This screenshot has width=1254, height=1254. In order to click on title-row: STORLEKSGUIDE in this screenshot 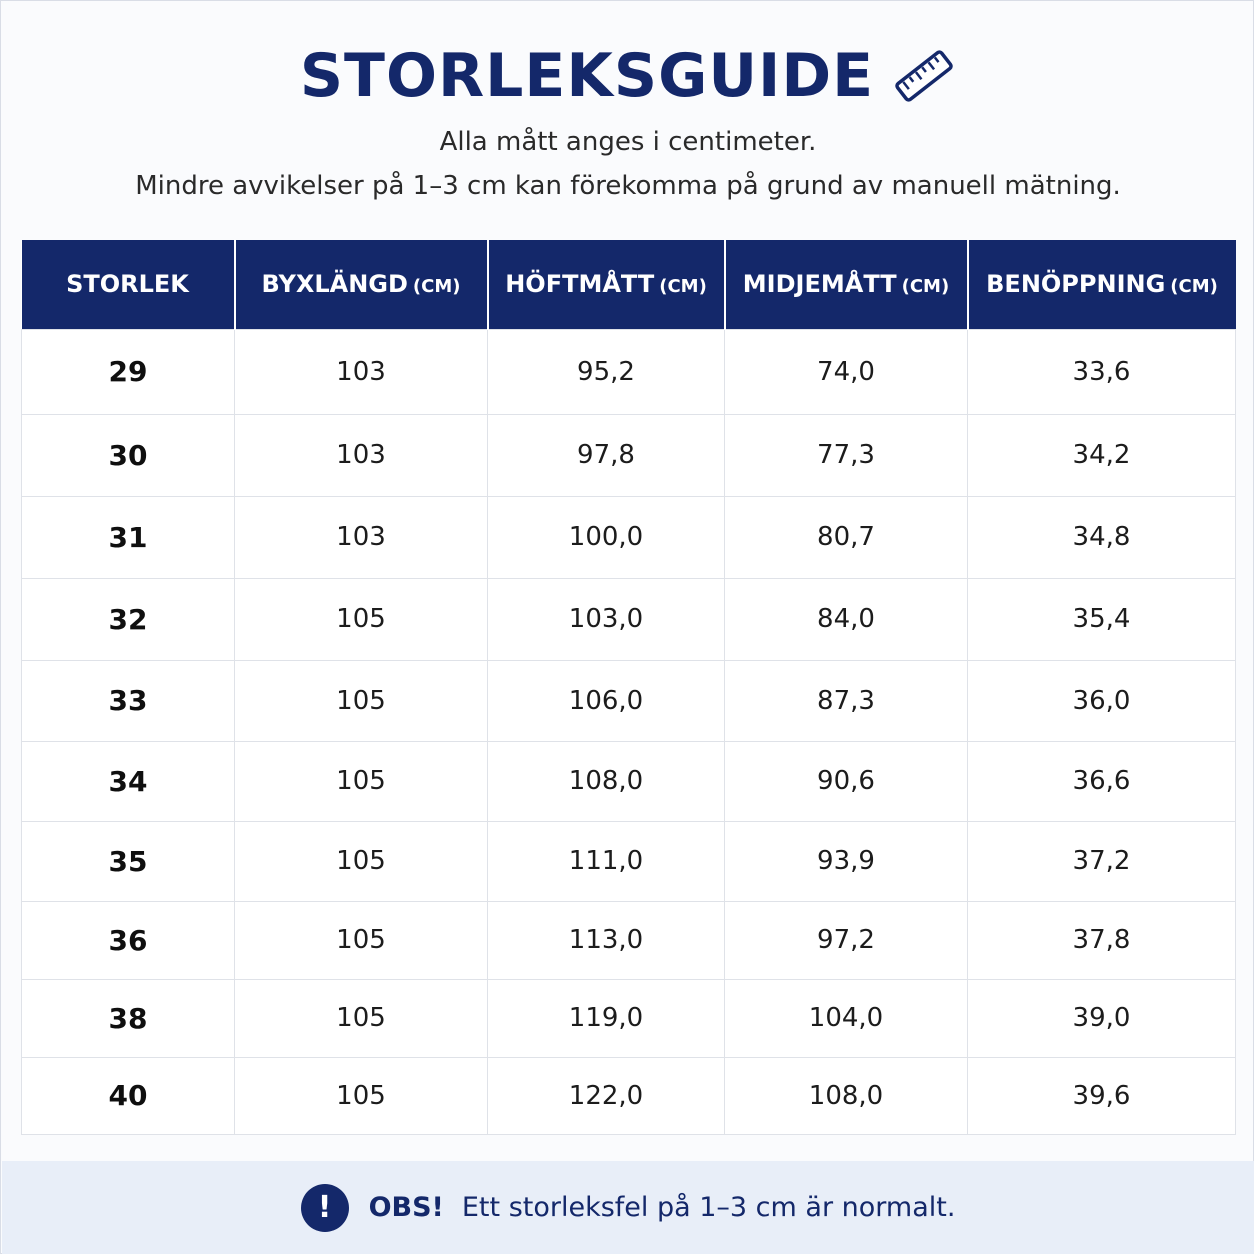, I will do `click(627, 76)`.